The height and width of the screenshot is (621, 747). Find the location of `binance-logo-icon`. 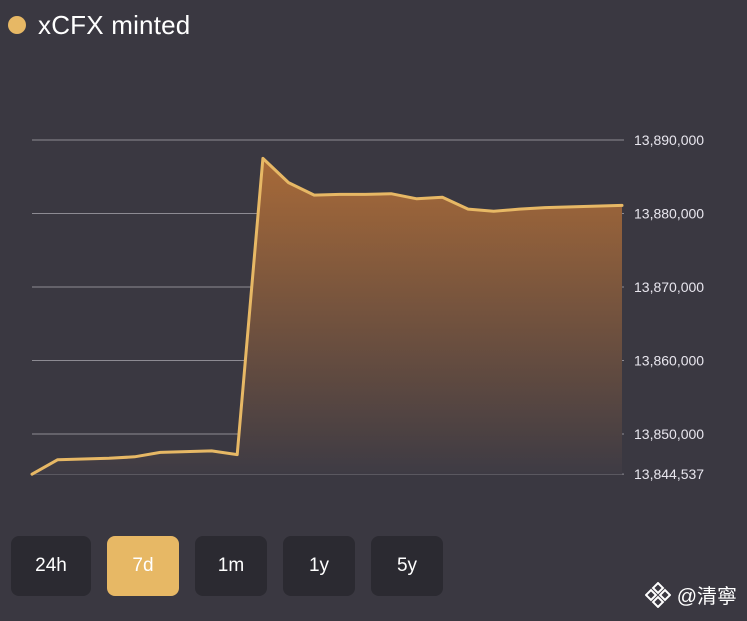

binance-logo-icon is located at coordinates (657, 594).